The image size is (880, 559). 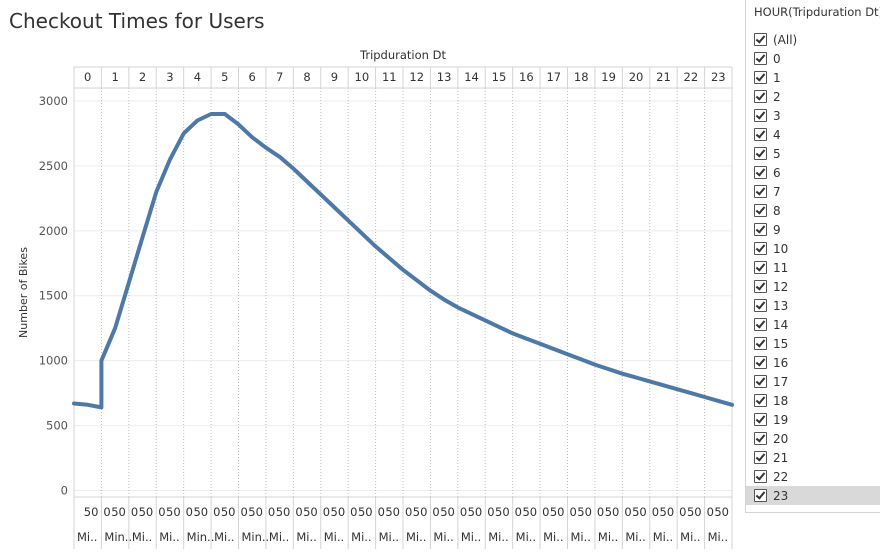 What do you see at coordinates (781, 286) in the screenshot?
I see `filter-item-label: 12` at bounding box center [781, 286].